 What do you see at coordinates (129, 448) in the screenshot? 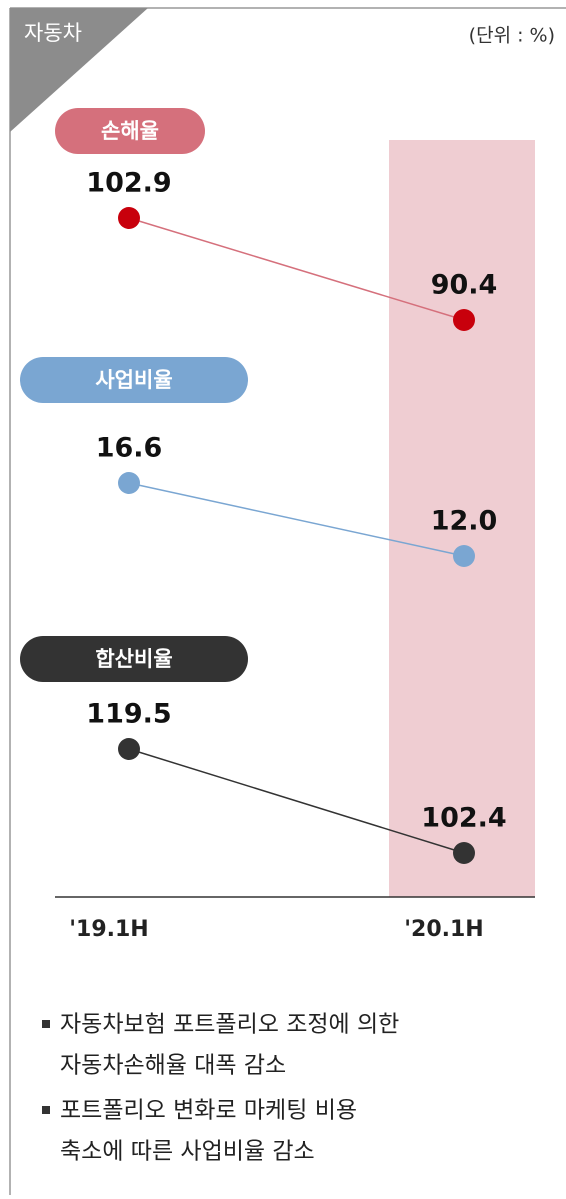
I see `value-label: 16.6` at bounding box center [129, 448].